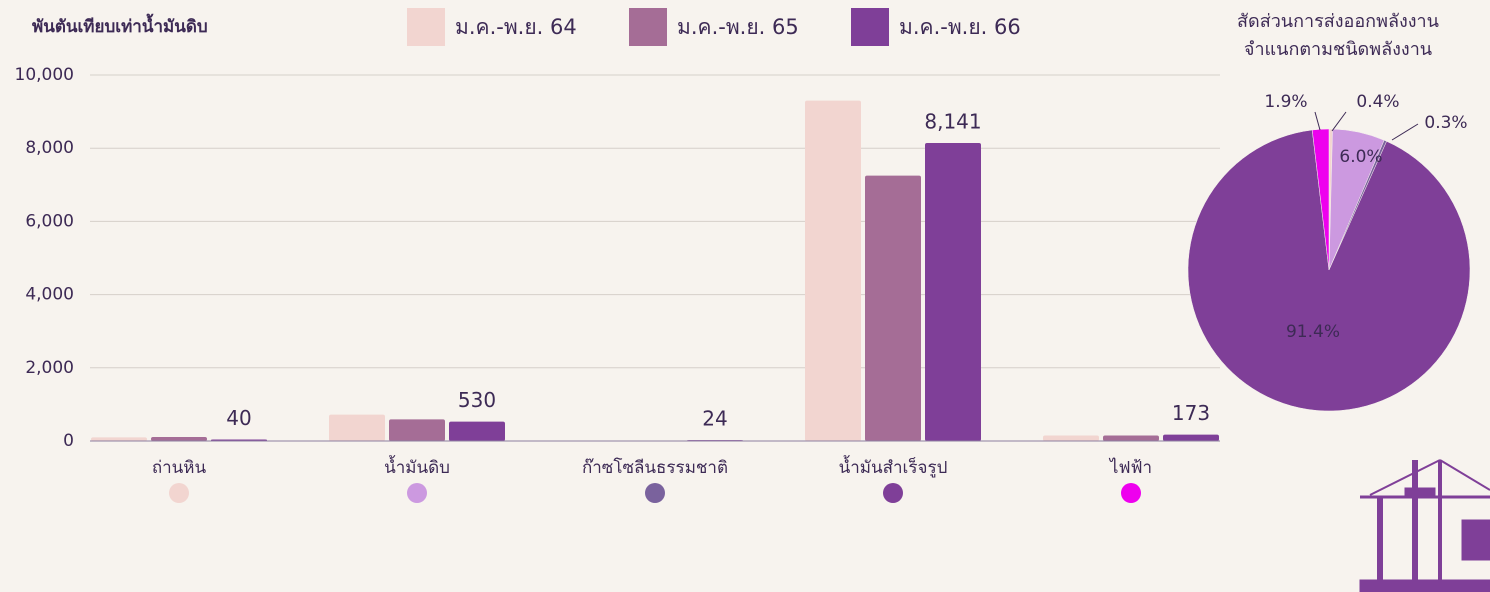  Describe the element at coordinates (179, 468) in the screenshot. I see `x-tick-label: ถ่านหิน` at that location.